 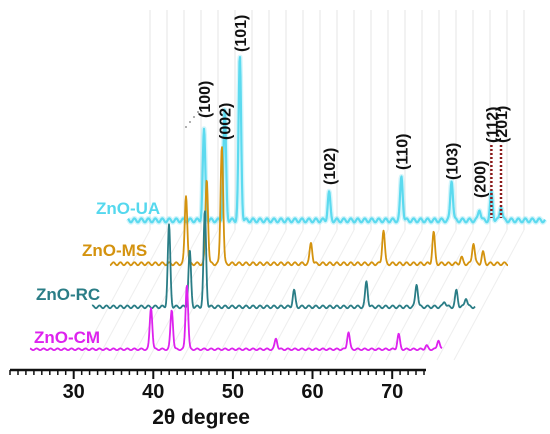 I want to click on series-line-zno-cm, so click(x=236, y=318).